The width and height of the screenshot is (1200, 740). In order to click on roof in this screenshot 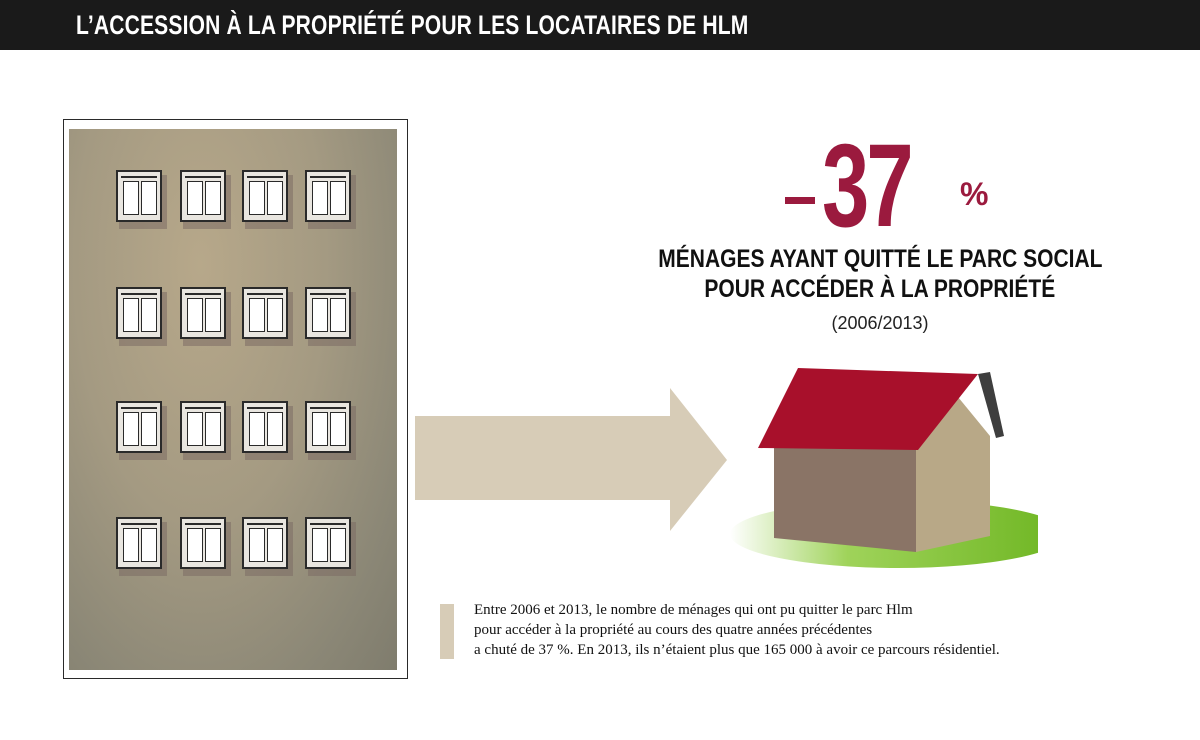, I will do `click(868, 409)`.